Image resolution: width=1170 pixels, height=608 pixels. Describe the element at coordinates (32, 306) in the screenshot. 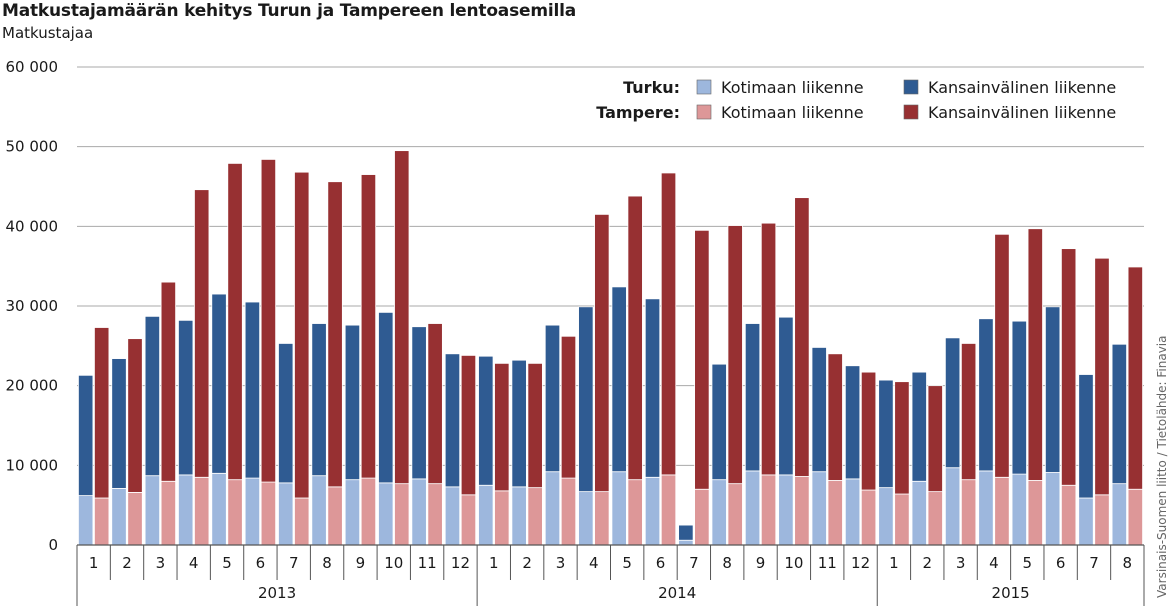

I see `y-axis: 0 10 000 20 000 30 000 40 000 50 000 60 000` at that location.